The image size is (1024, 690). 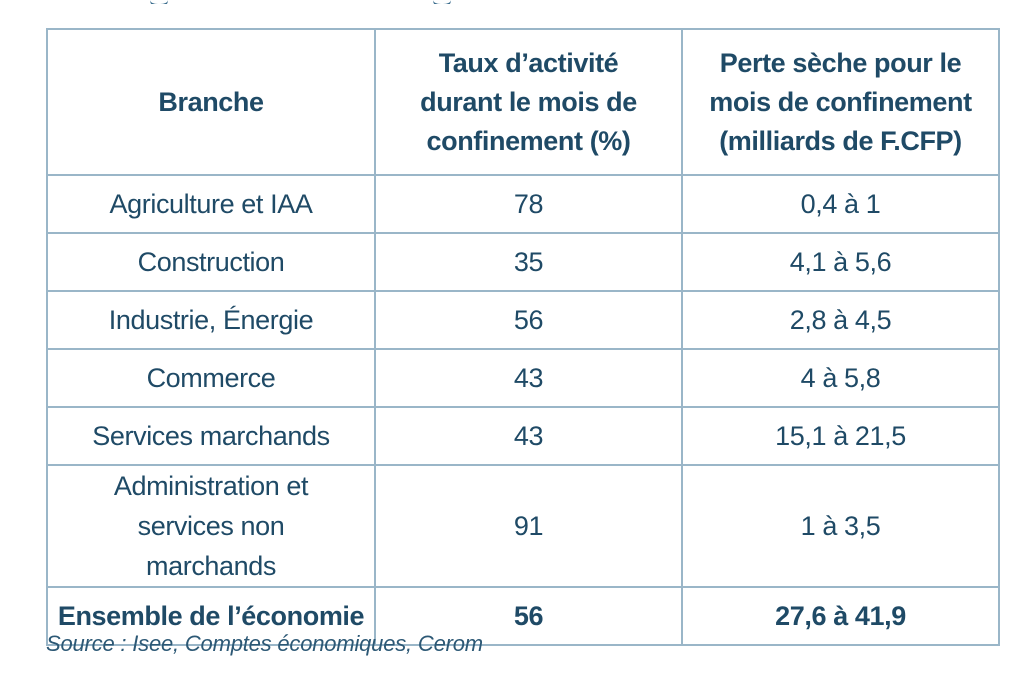 What do you see at coordinates (211, 378) in the screenshot?
I see `cell-branche: Commerce` at bounding box center [211, 378].